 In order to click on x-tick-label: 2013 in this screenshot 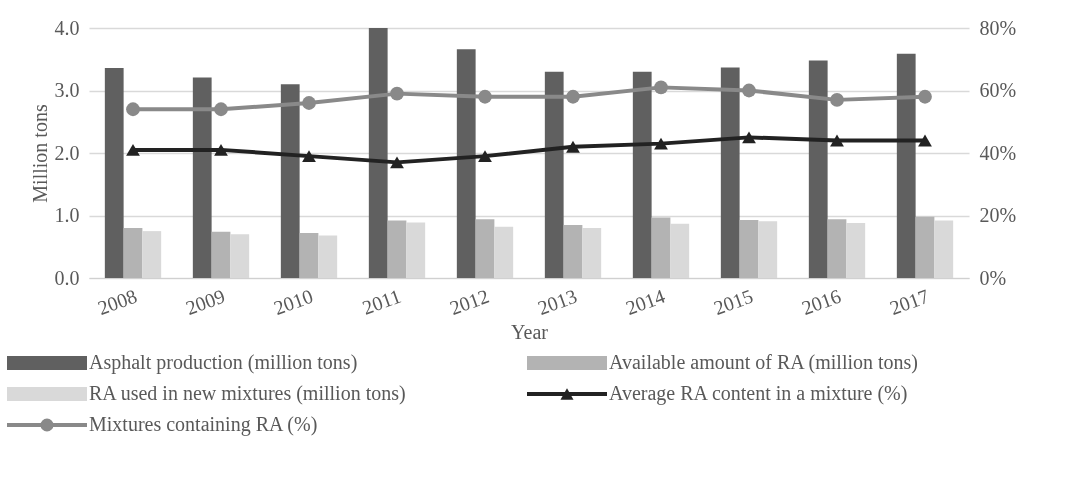, I will do `click(557, 301)`.